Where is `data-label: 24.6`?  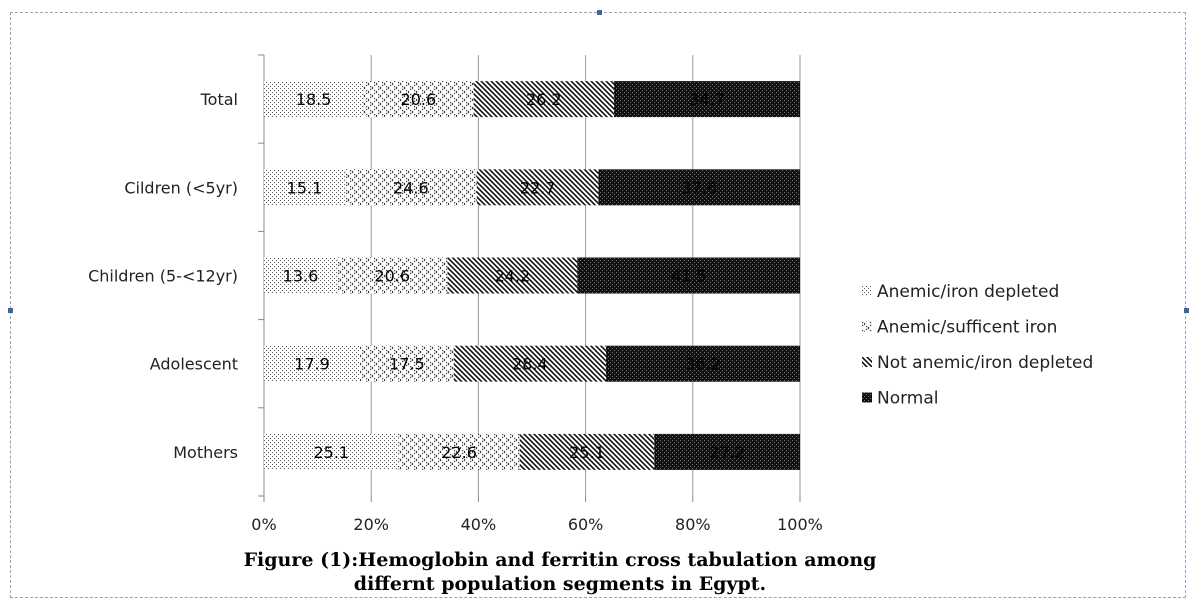
data-label: 24.6 is located at coordinates (411, 187).